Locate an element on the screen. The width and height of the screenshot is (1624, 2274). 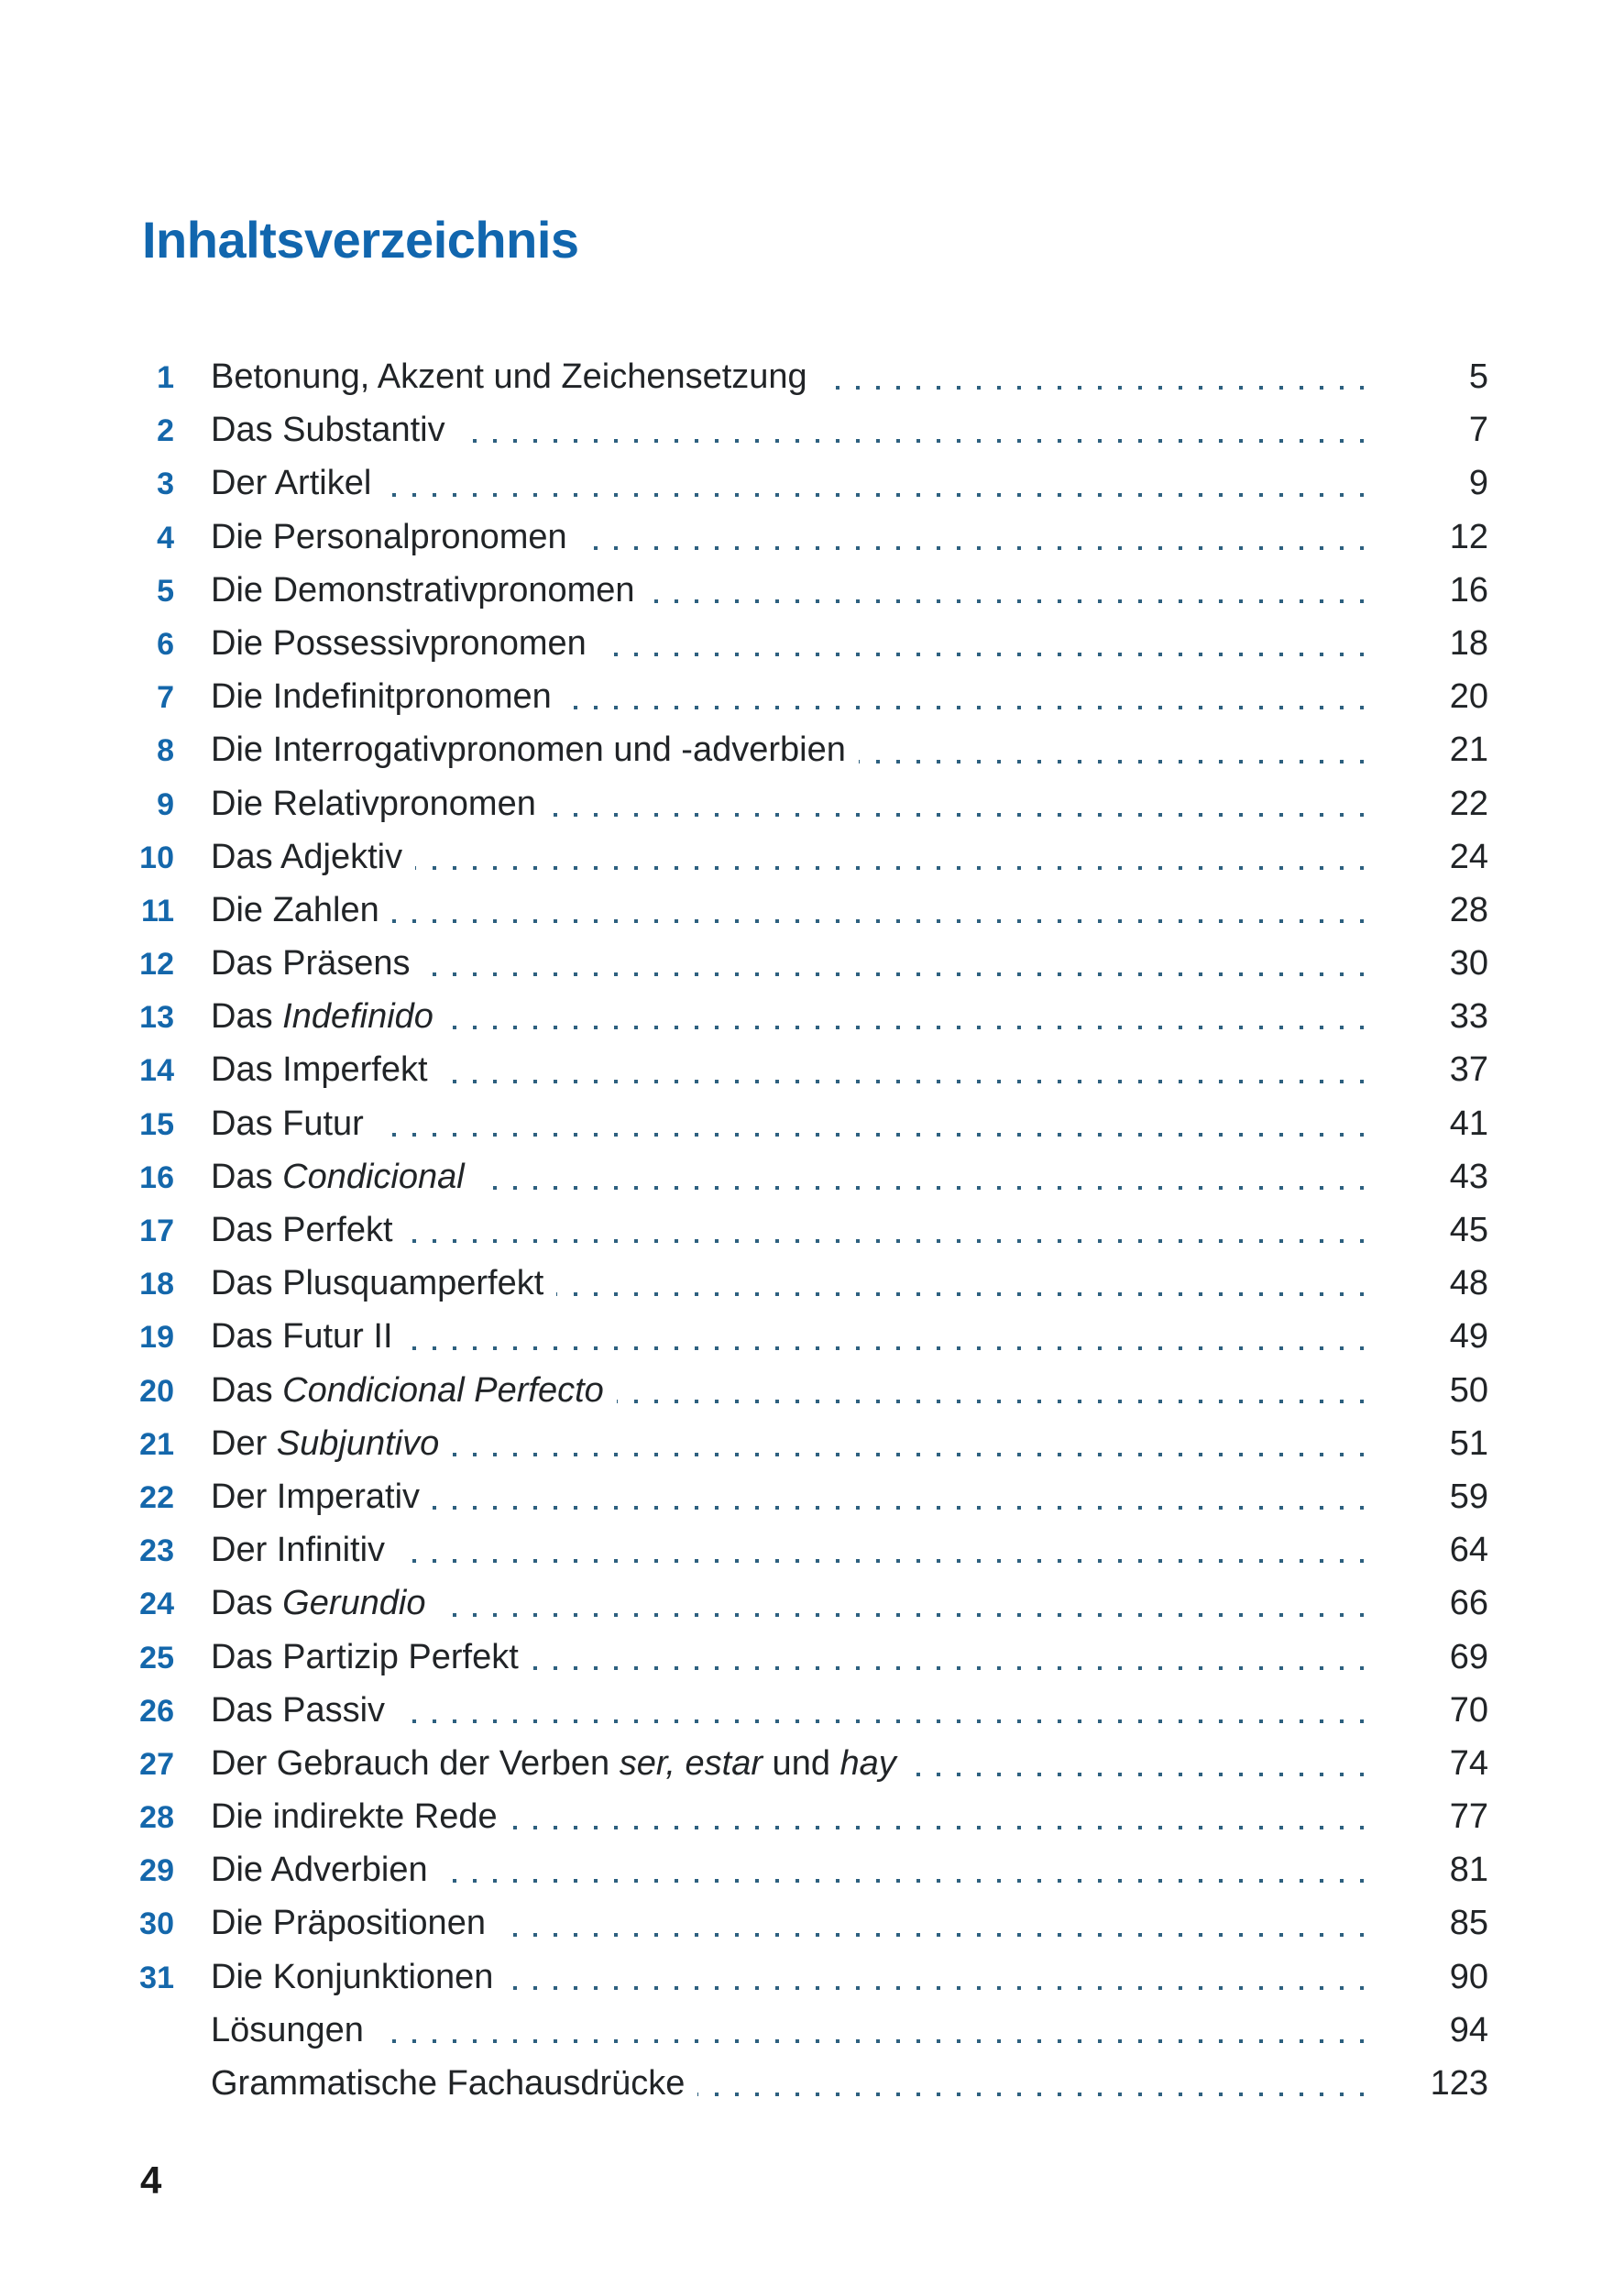
chapter-title-segment: Die Interrogativpronomen und -adverbien is located at coordinates (528, 750).